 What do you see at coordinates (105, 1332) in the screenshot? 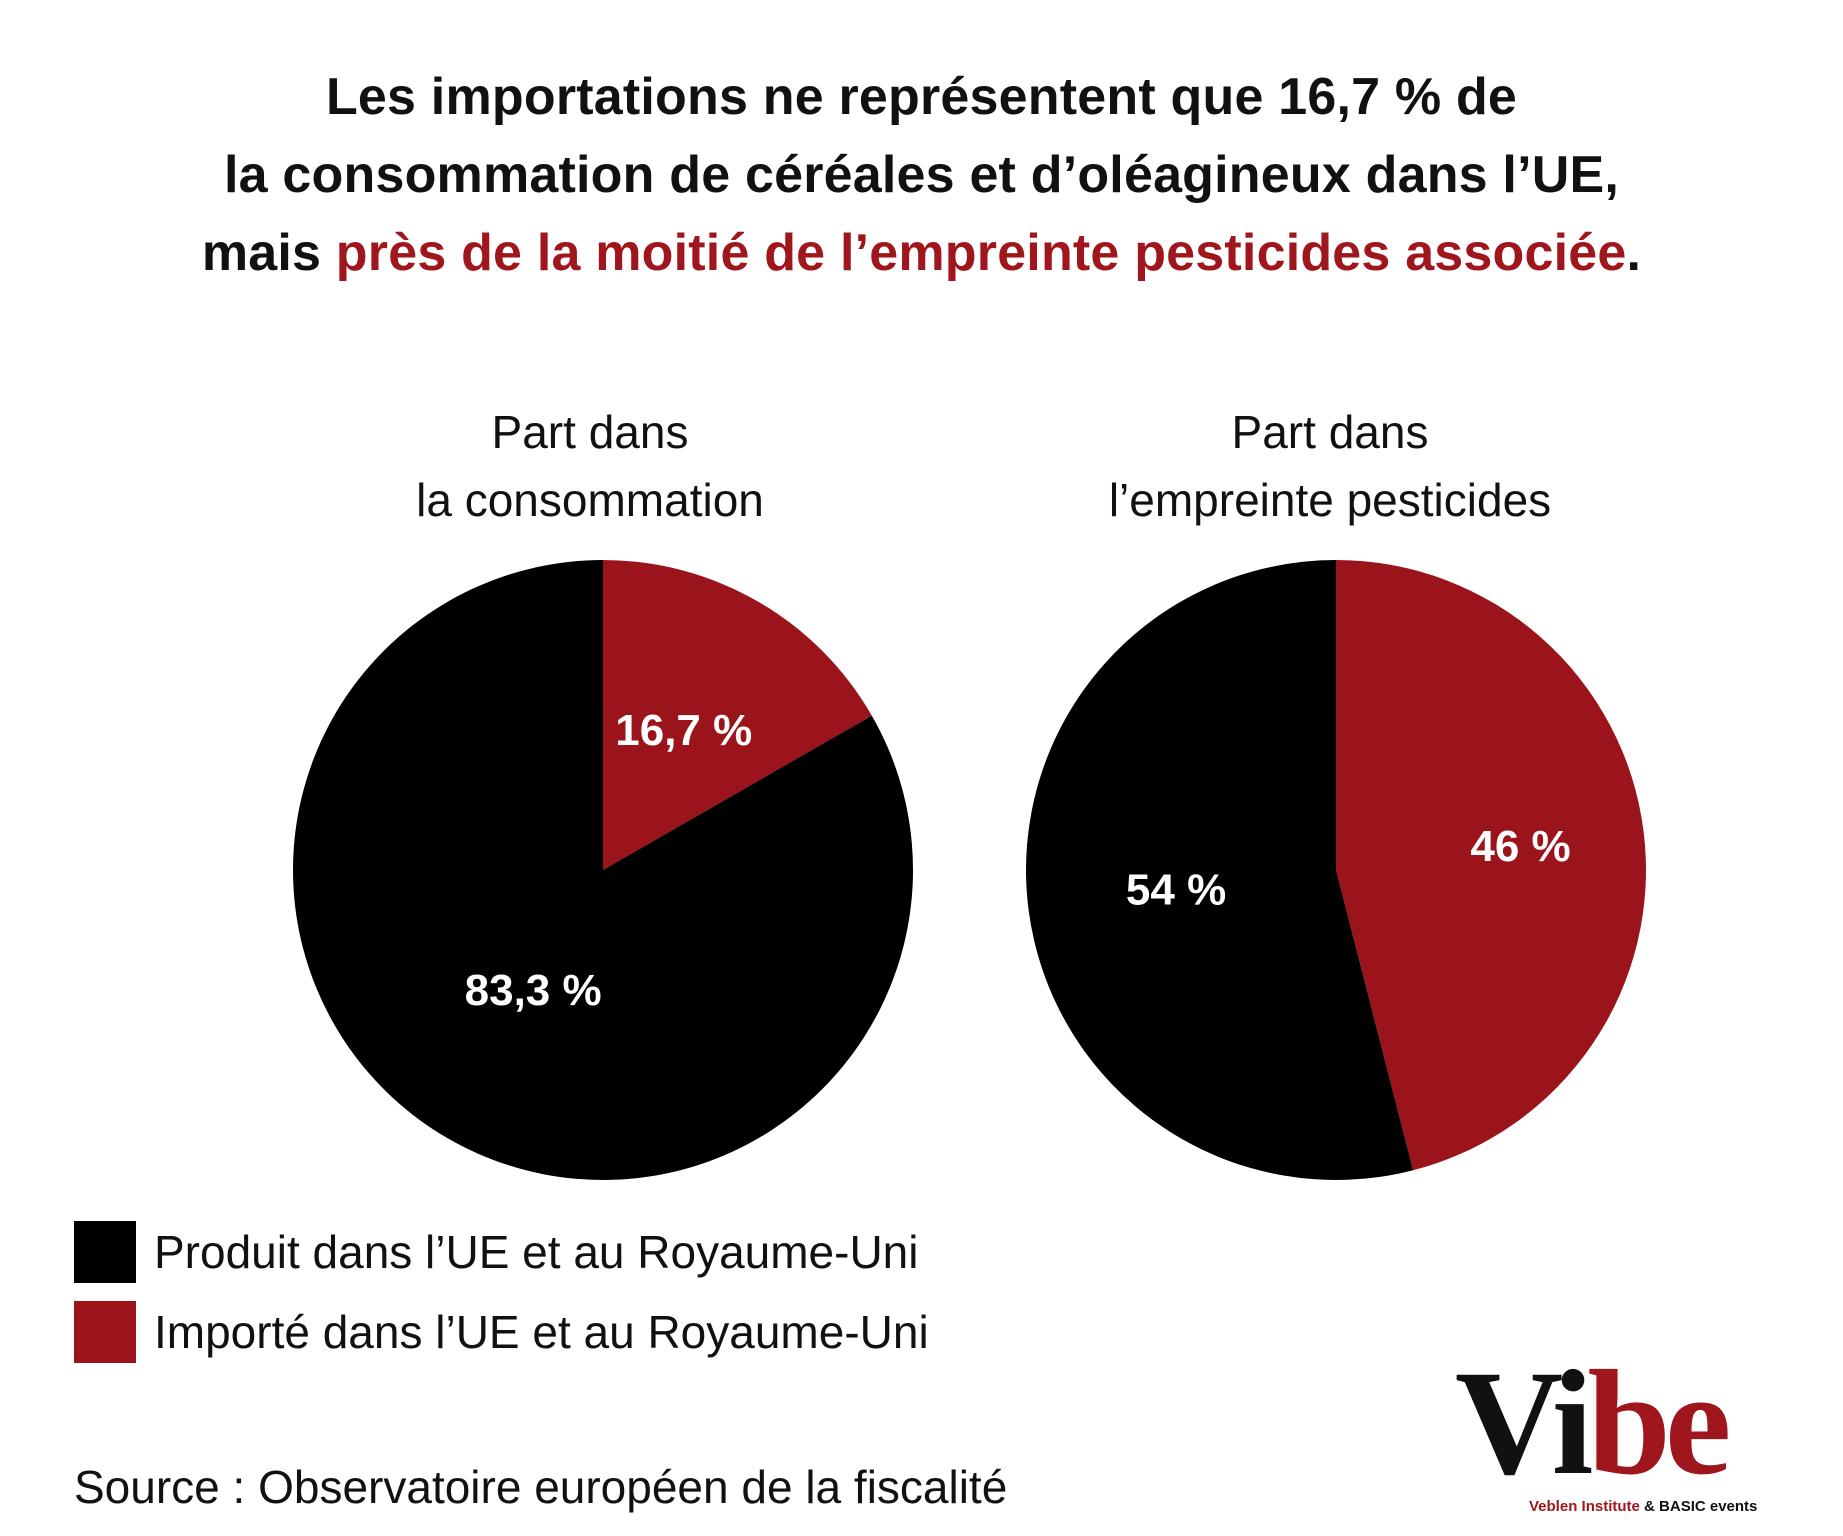
I see `legend-swatch-imported` at bounding box center [105, 1332].